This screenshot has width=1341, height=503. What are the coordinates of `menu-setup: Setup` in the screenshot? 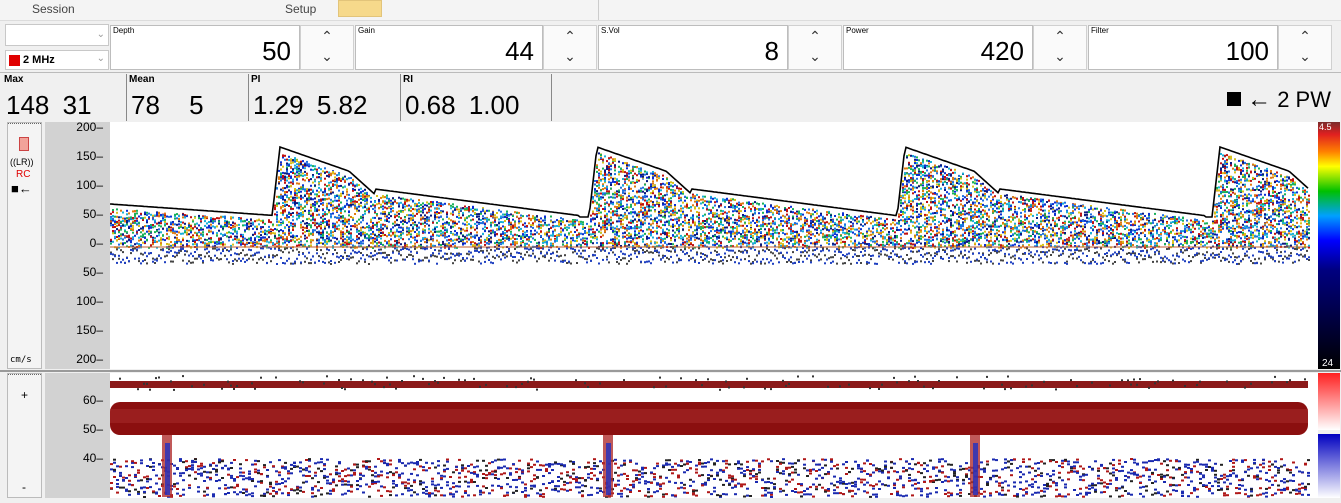 It's located at (300, 9).